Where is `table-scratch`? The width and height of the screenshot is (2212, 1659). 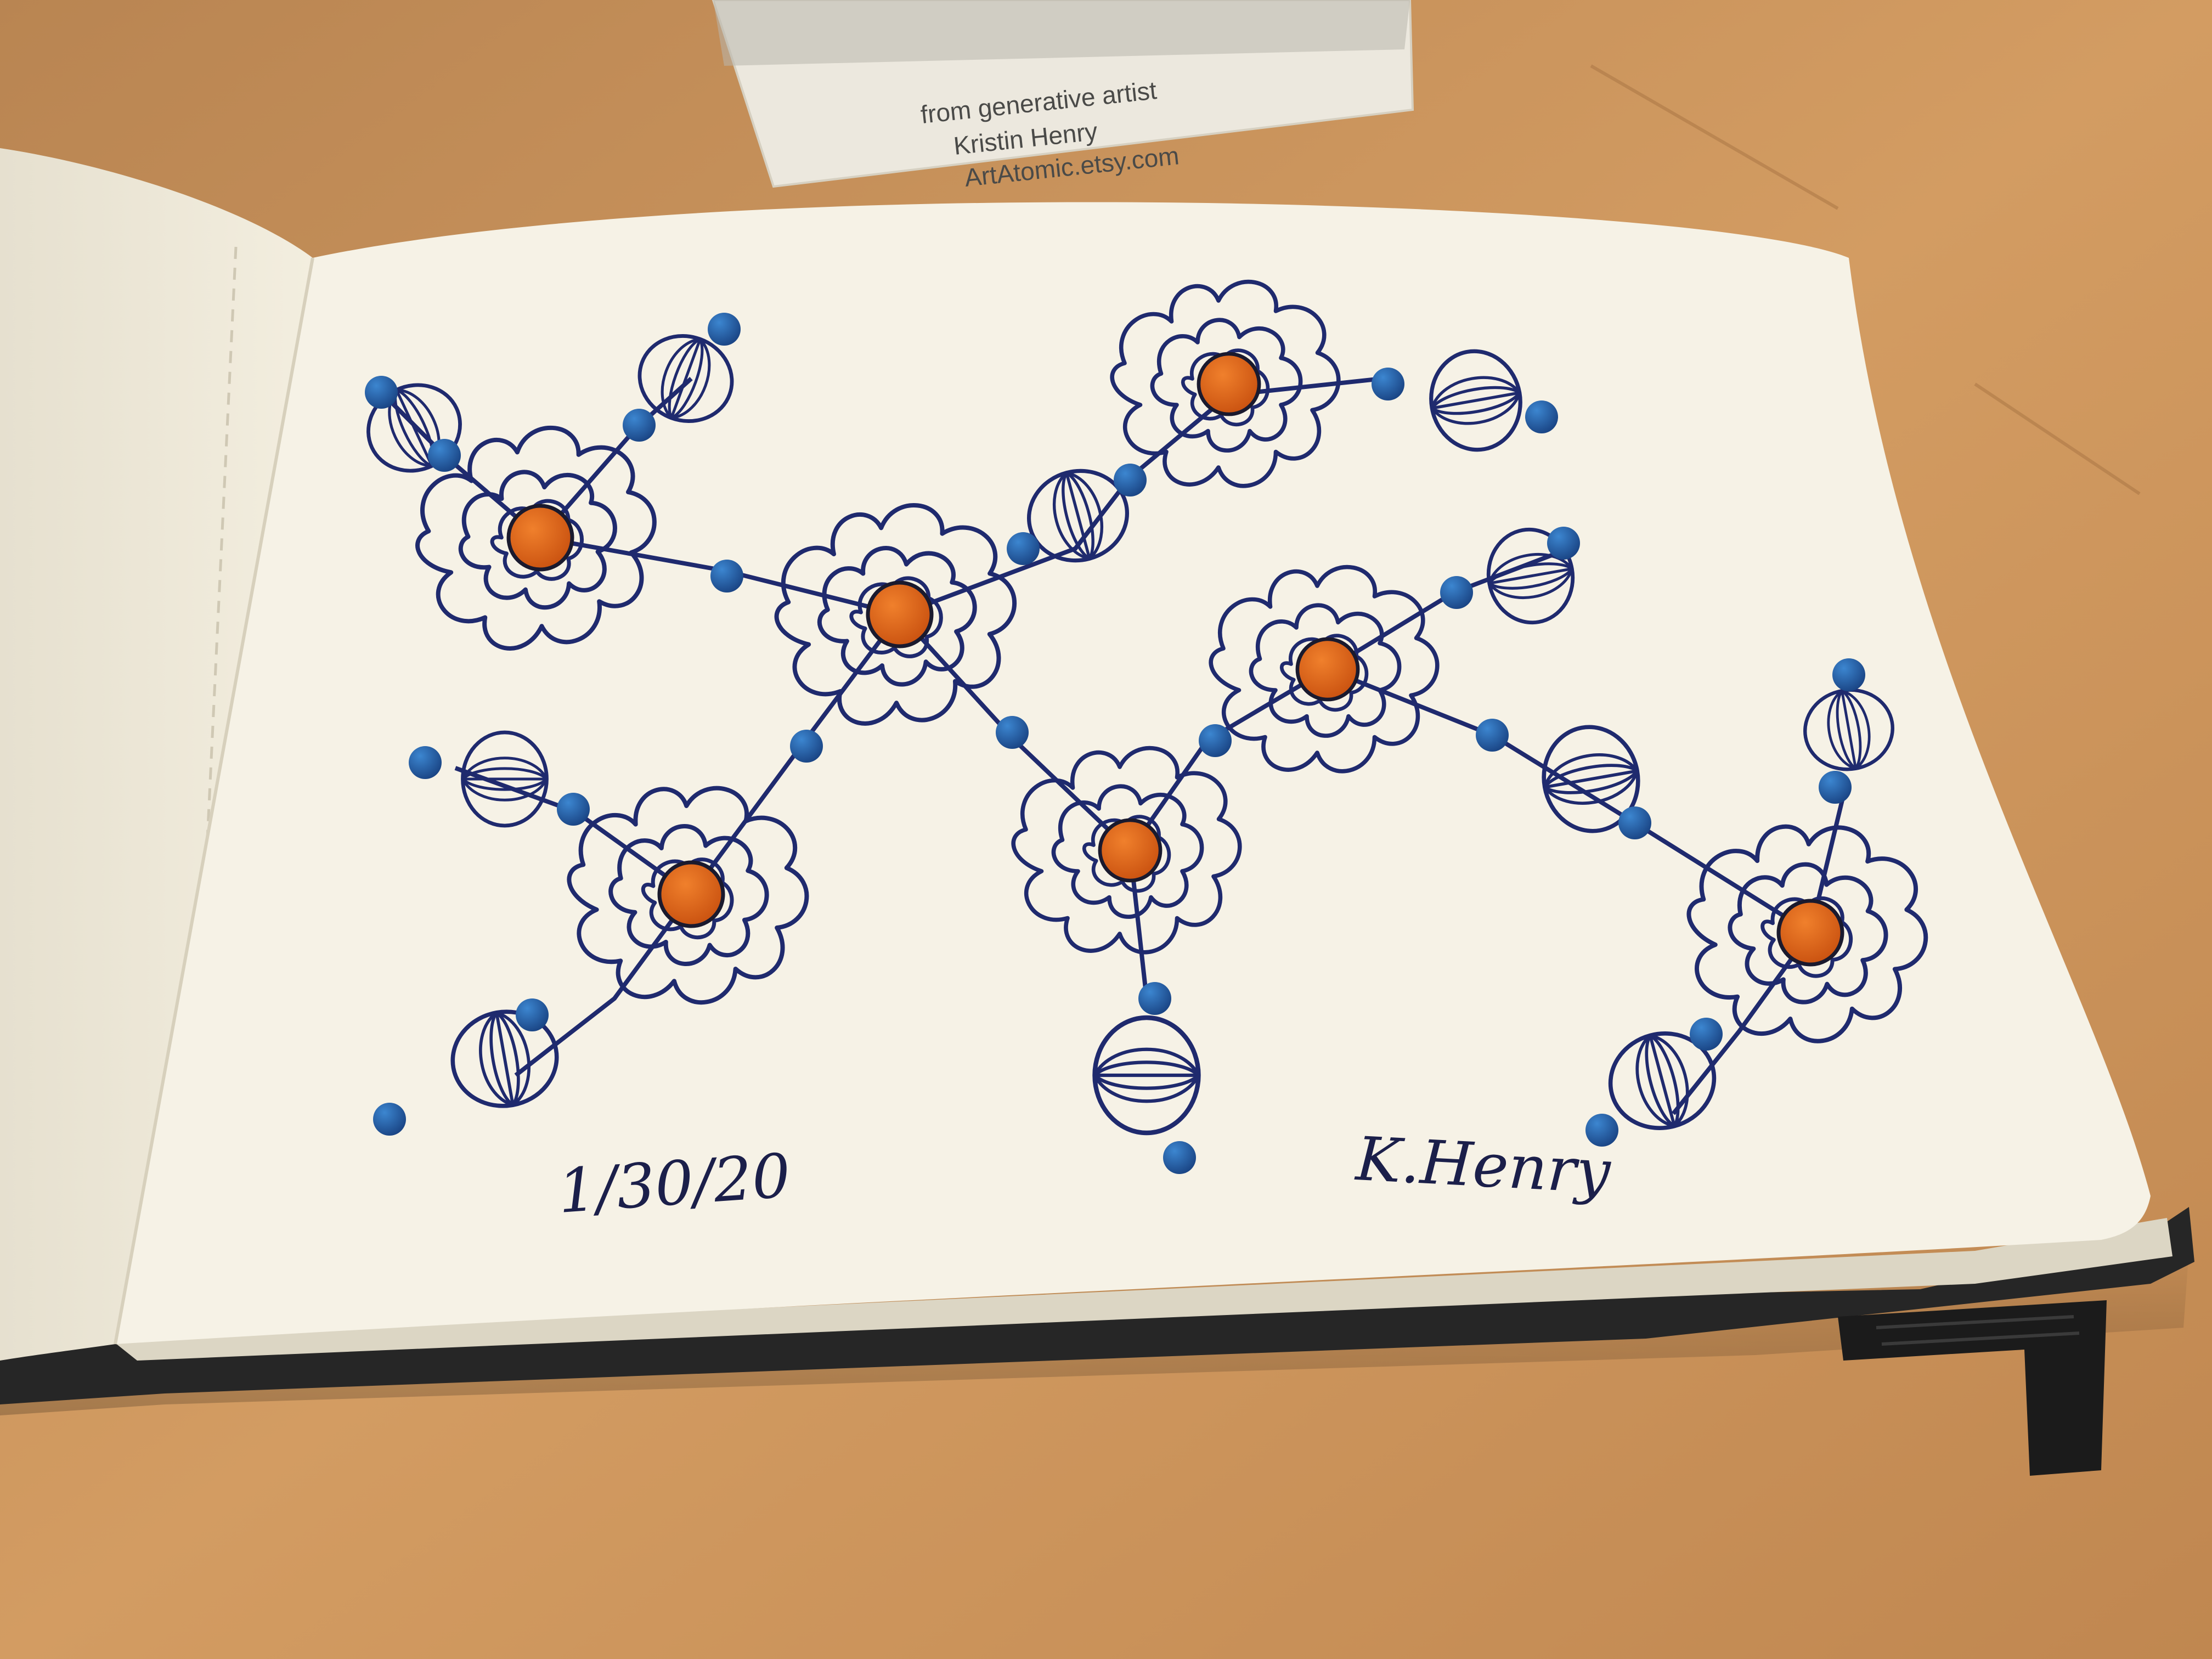 table-scratch is located at coordinates (1865, 279).